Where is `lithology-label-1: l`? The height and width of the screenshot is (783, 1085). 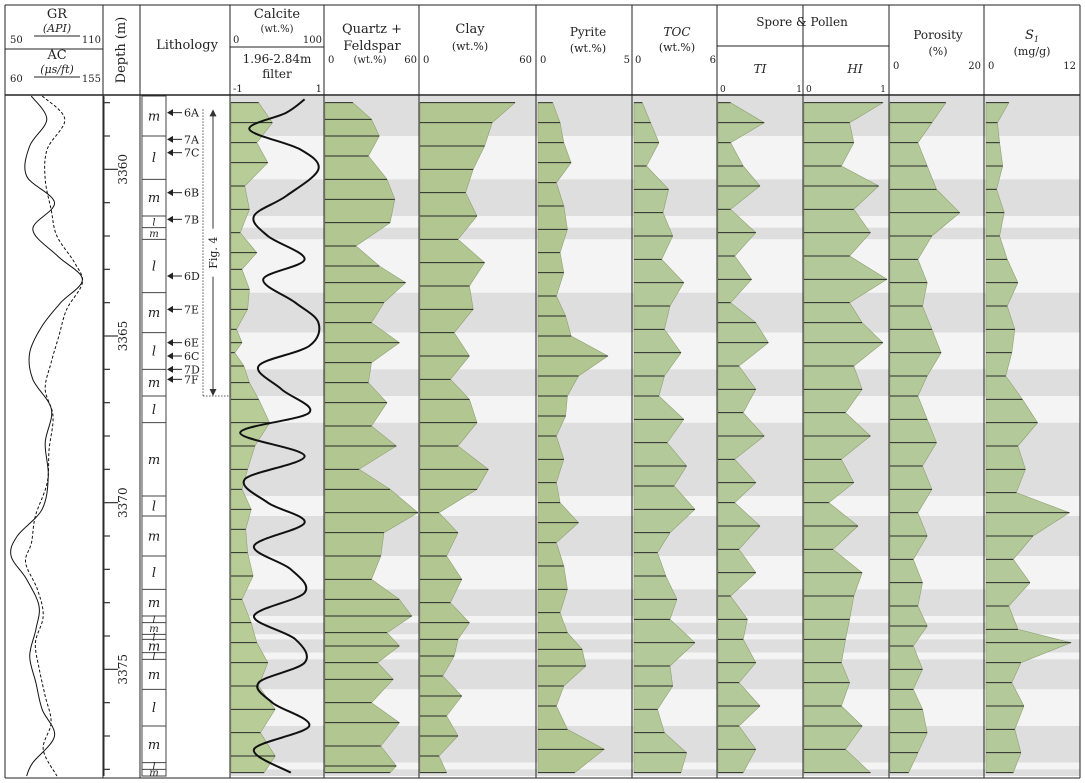
lithology-label-1: l is located at coordinates (154, 158).